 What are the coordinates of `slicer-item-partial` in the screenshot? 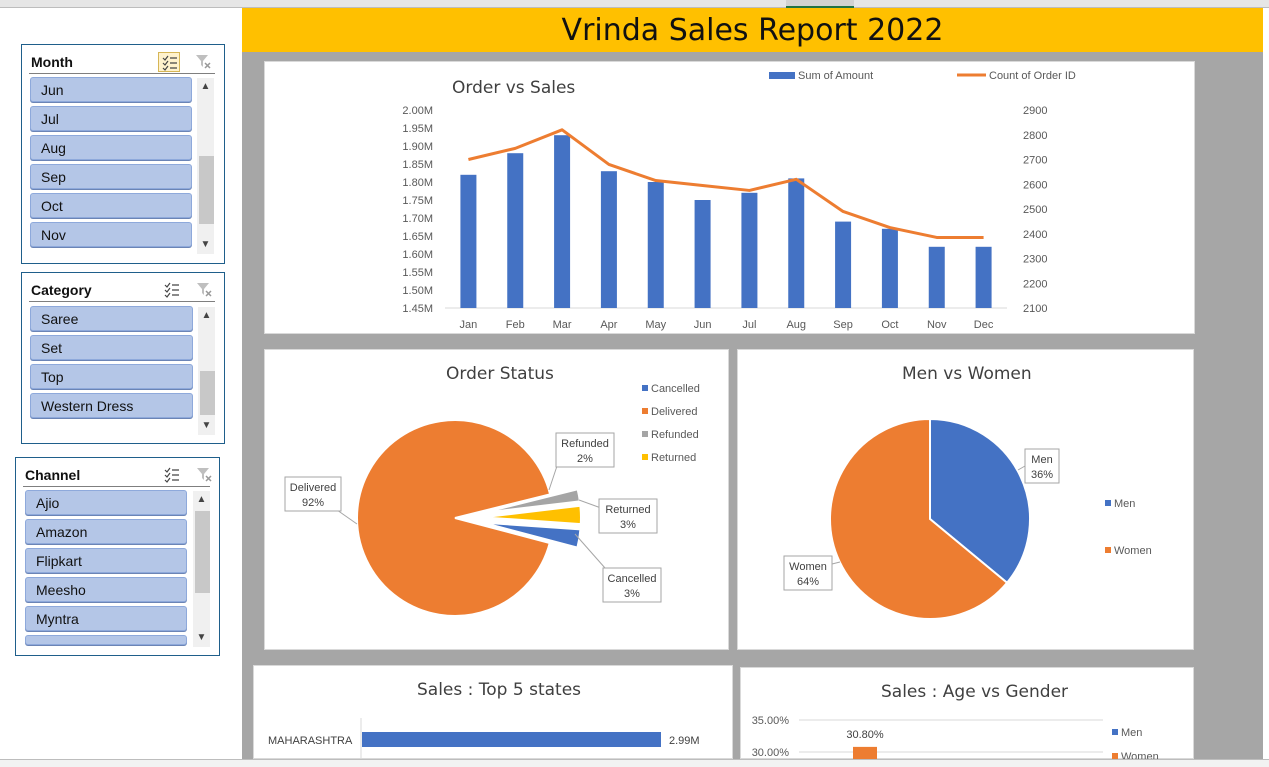 It's located at (106, 640).